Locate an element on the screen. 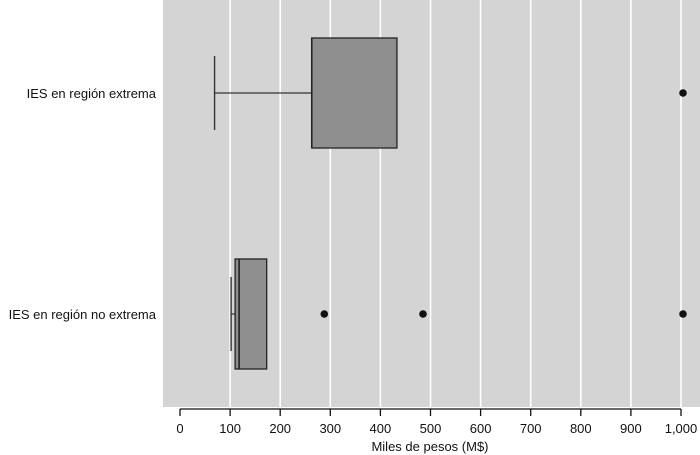  x-tick-label: 800 is located at coordinates (581, 428).